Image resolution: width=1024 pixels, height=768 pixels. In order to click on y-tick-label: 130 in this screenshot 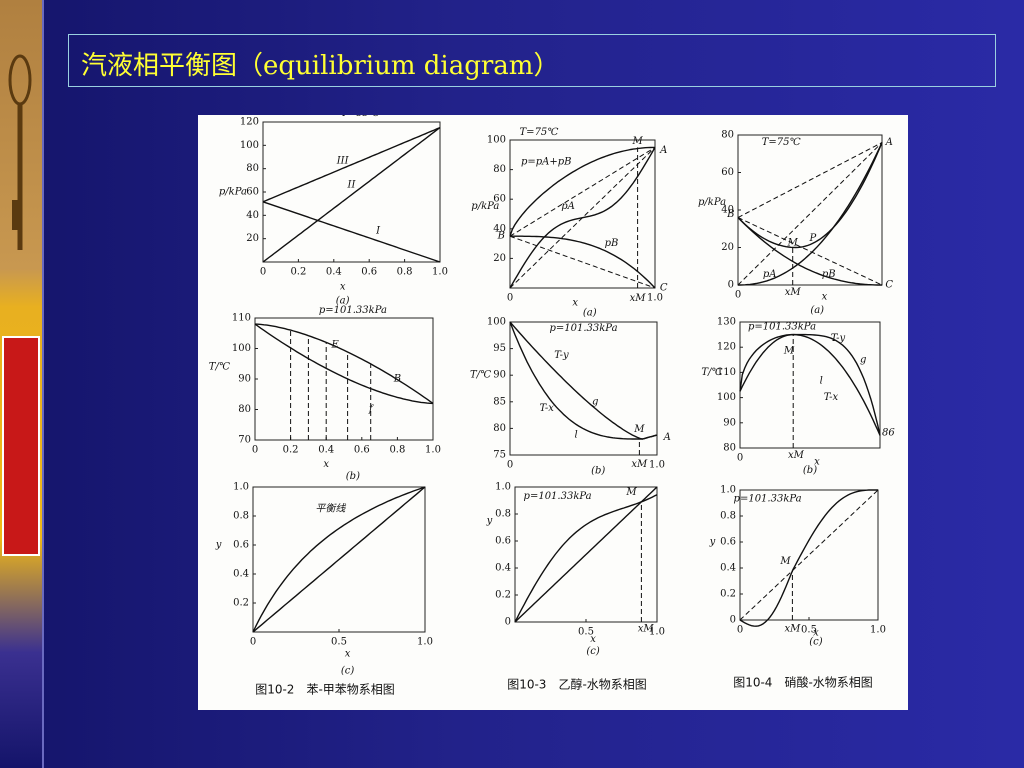, I will do `click(726, 322)`.